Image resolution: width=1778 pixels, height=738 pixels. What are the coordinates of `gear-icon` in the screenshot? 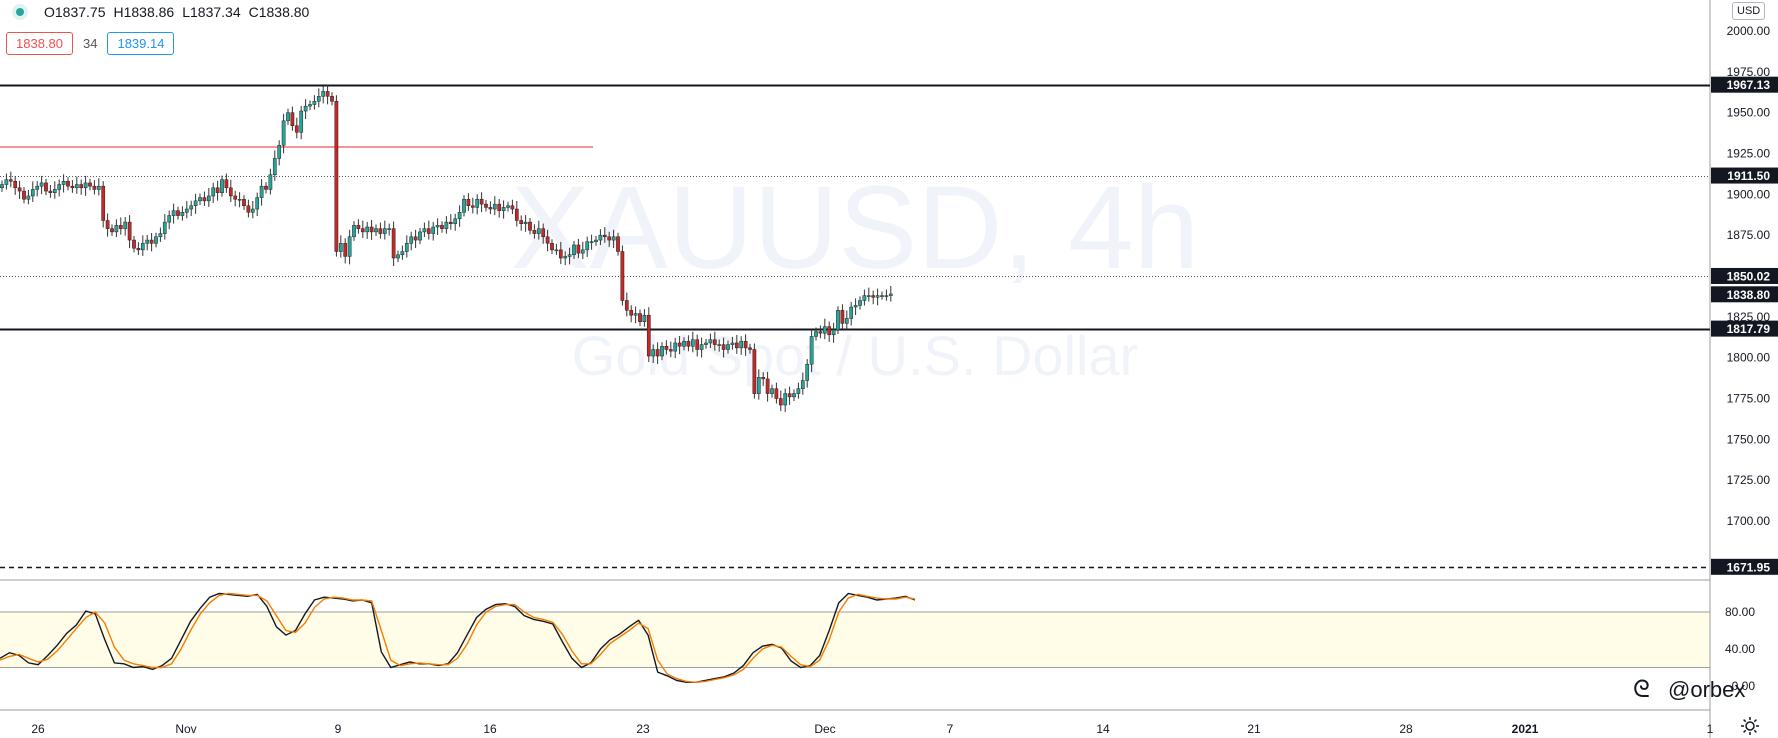 It's located at (1750, 726).